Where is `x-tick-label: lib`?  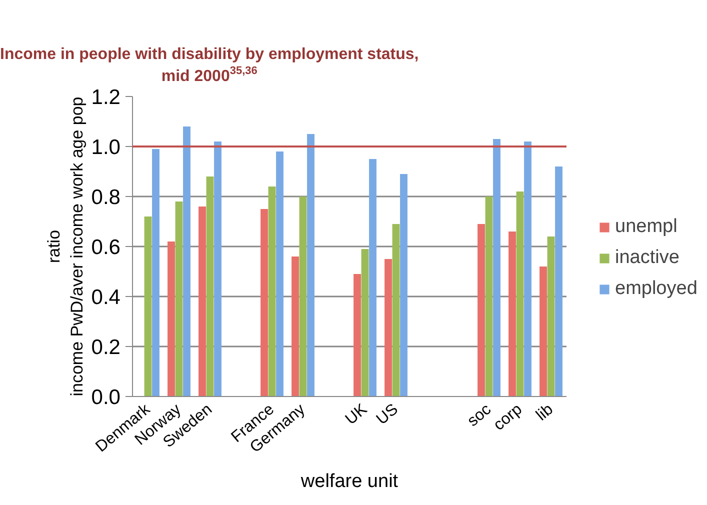
x-tick-label: lib is located at coordinates (545, 412).